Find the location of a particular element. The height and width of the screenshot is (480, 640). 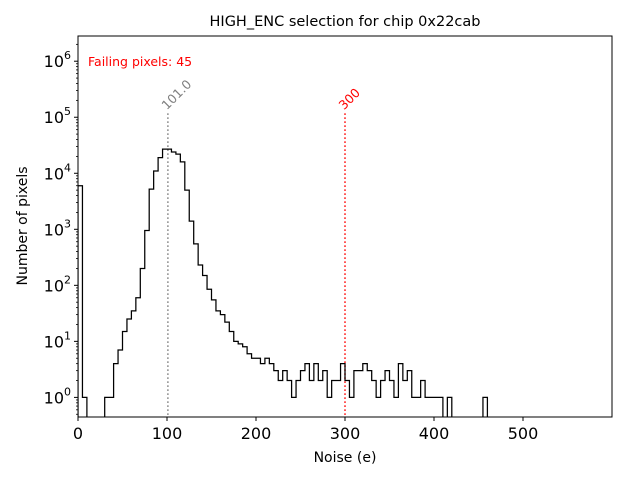

y-tick-label-2: 10 is located at coordinates (54, 285).